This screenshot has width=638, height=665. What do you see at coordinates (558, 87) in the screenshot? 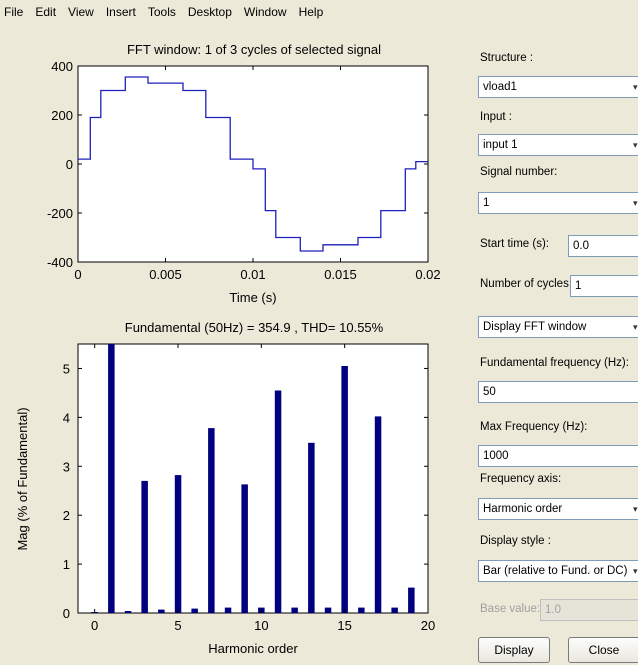
I see `structure-select: vload1 ▾` at bounding box center [558, 87].